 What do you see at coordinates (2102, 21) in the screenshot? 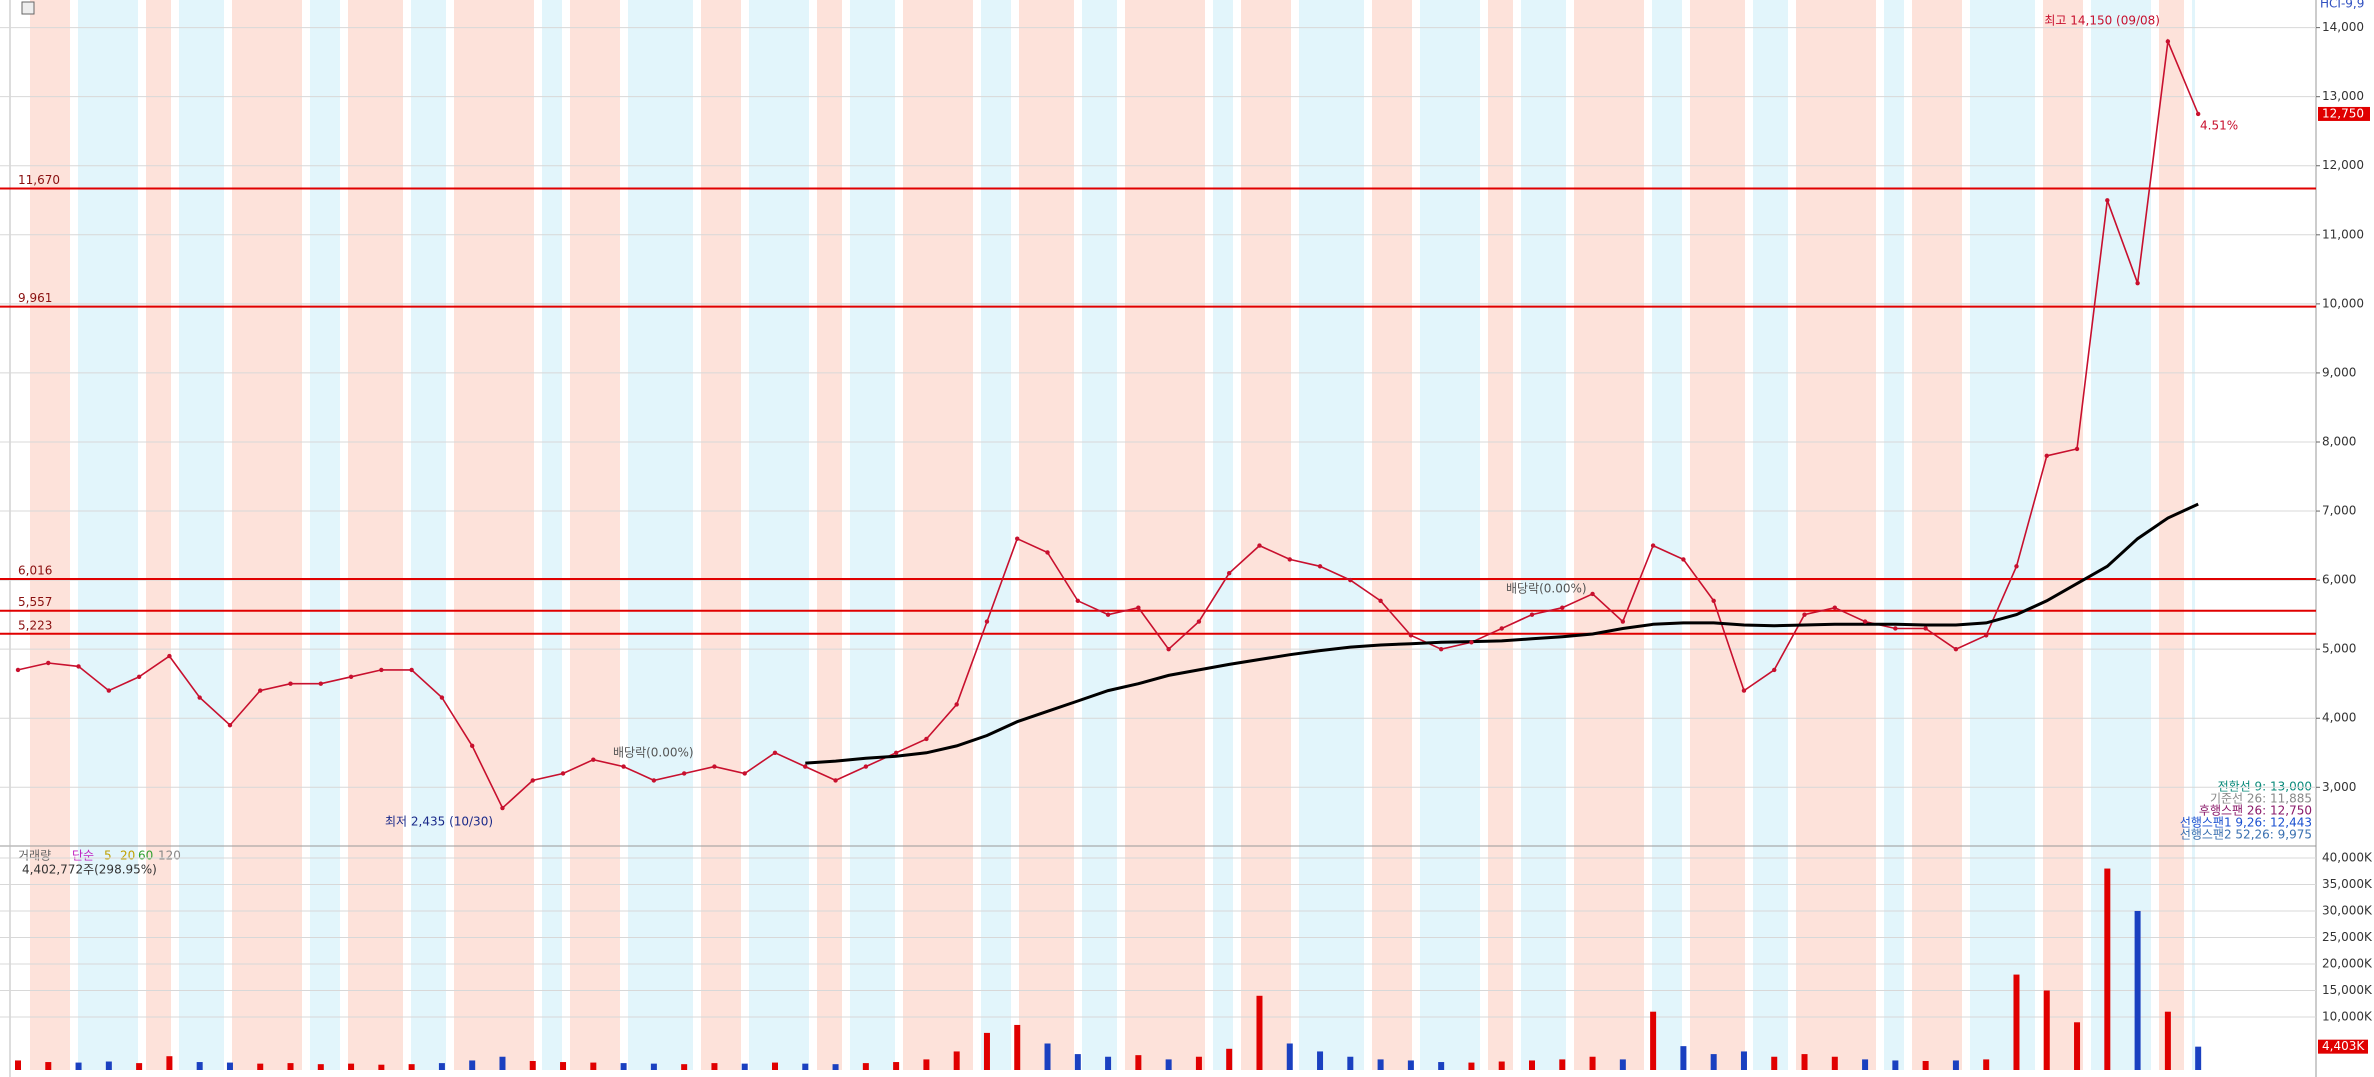
I see `high-note: 최고 14,150 (09/08)` at bounding box center [2102, 21].